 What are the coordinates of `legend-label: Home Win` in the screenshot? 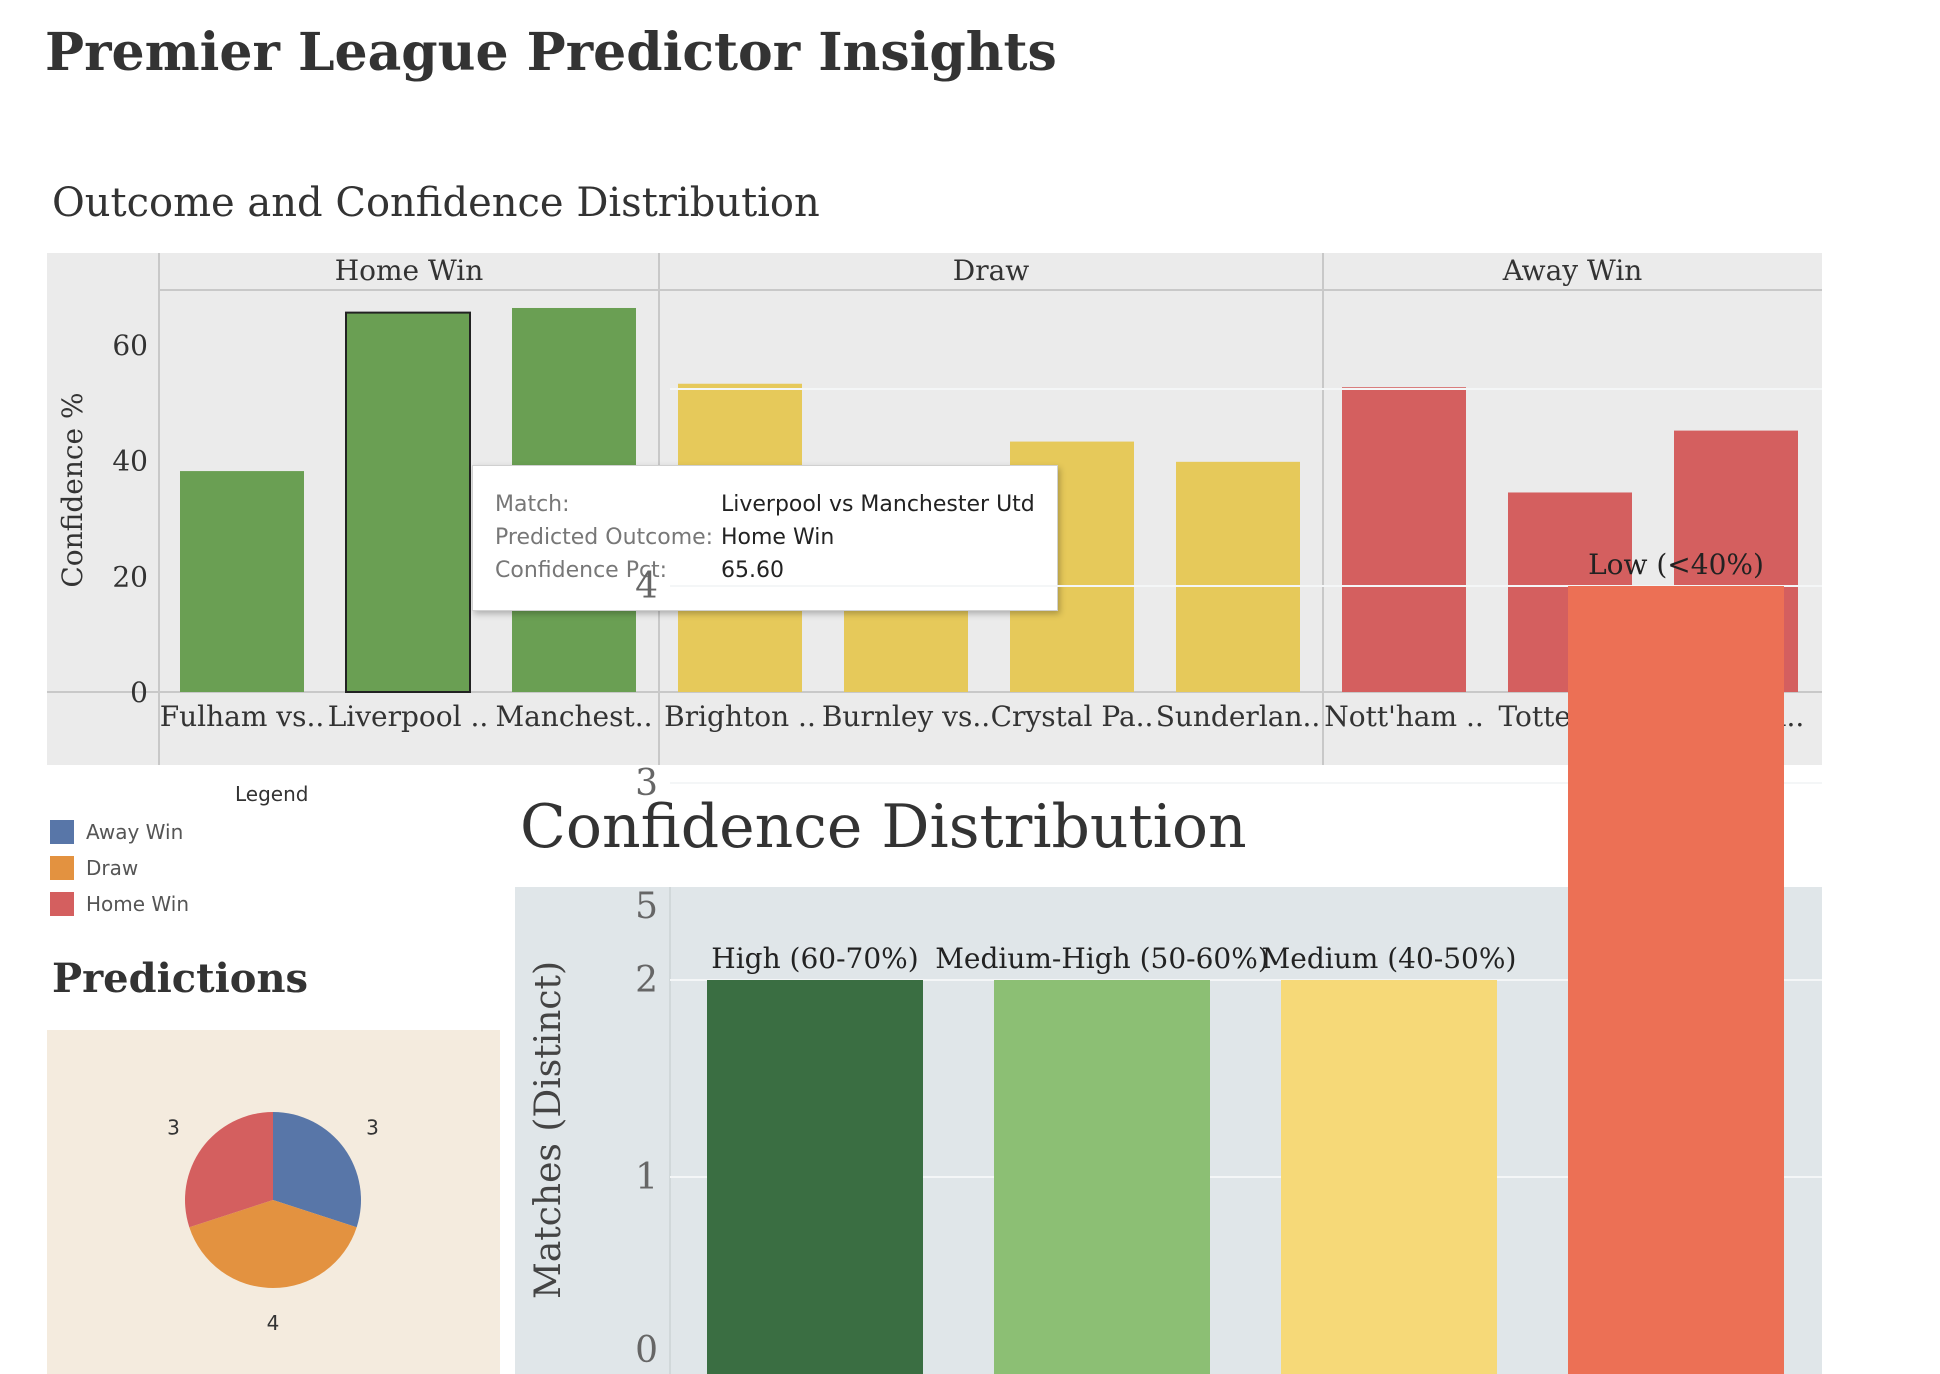 It's located at (137, 904).